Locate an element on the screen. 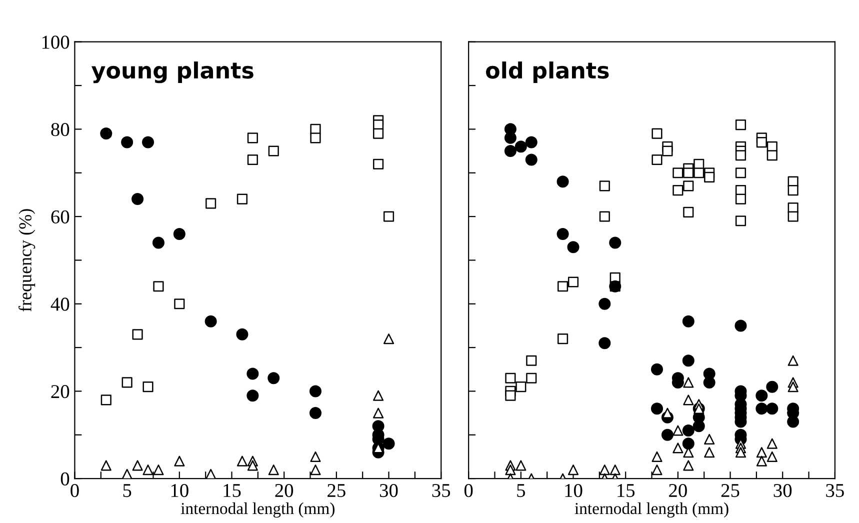 Image resolution: width=859 pixels, height=523 pixels. y-tick-label: 80 is located at coordinates (60, 129).